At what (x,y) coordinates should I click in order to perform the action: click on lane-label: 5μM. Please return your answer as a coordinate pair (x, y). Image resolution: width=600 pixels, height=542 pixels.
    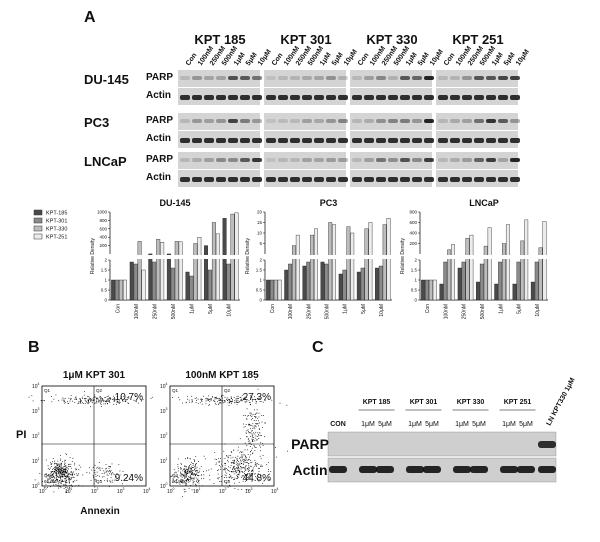
    Looking at the image, I should click on (510, 60).